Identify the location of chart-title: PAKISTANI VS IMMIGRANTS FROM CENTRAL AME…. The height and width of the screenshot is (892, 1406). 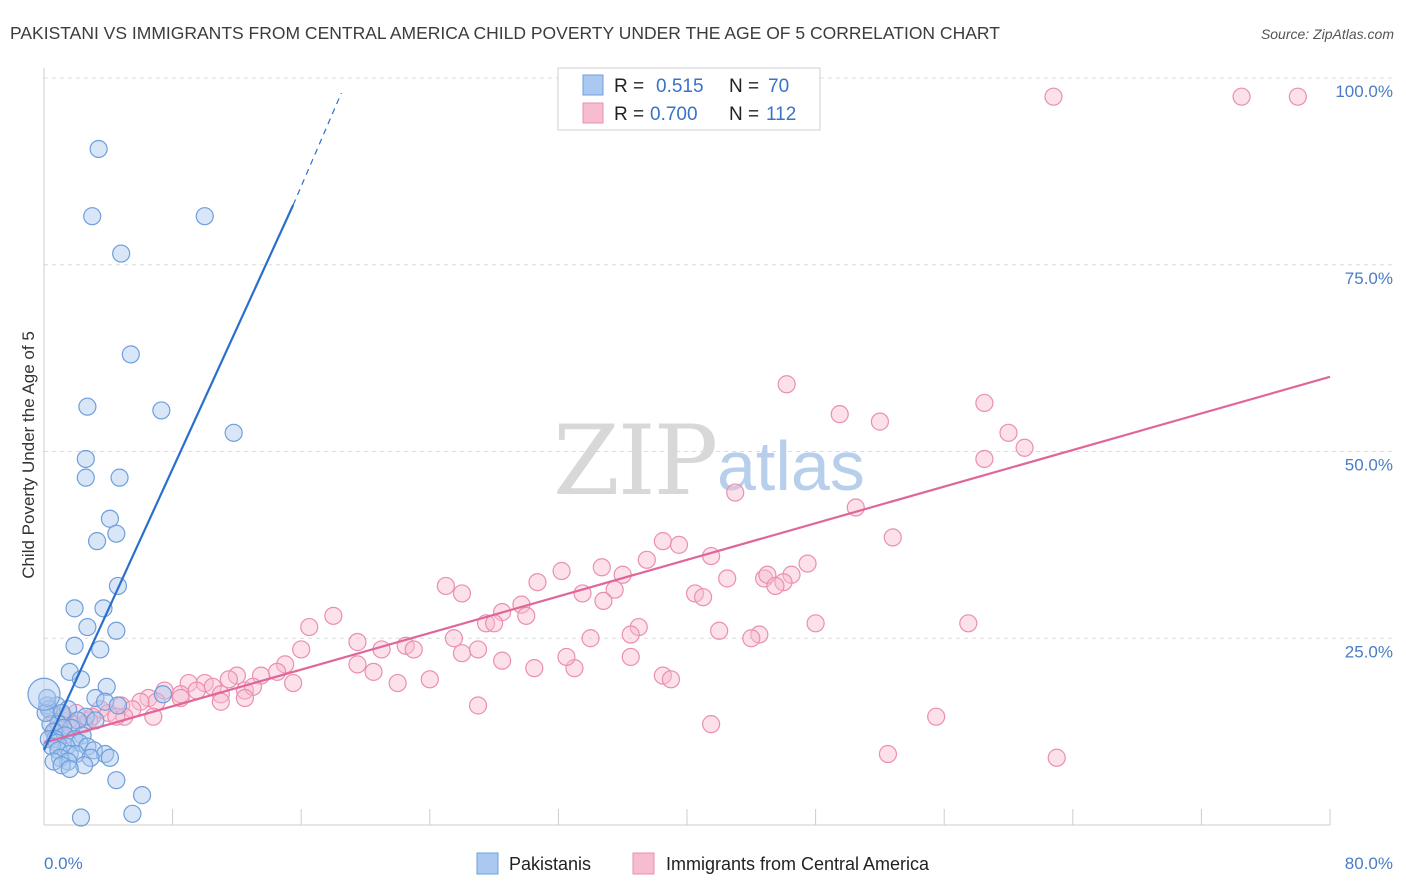
(505, 33).